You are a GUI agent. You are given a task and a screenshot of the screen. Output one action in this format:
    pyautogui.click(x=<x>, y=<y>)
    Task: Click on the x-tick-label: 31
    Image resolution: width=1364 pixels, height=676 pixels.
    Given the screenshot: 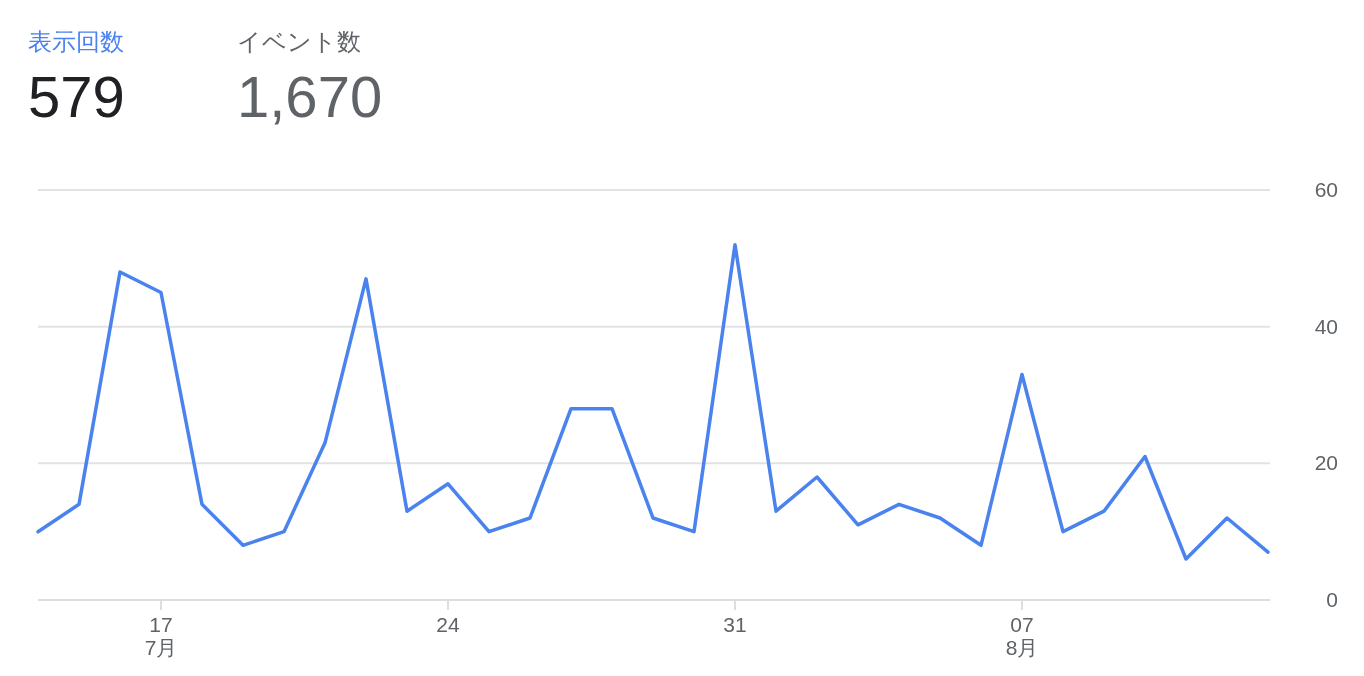 What is the action you would take?
    pyautogui.click(x=735, y=624)
    